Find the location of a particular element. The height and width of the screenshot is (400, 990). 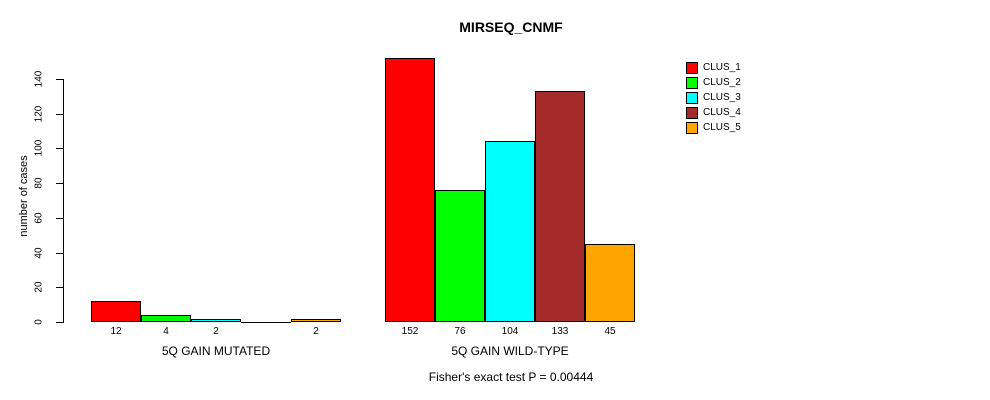

x-axis-group-label: 5Q GAIN WILD-TYPE is located at coordinates (510, 351).